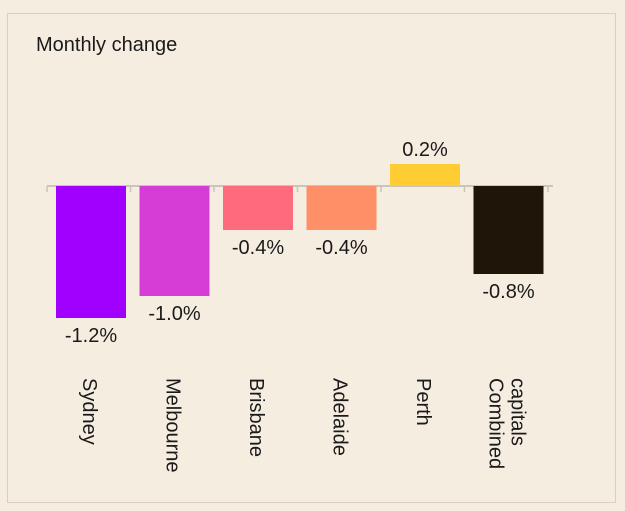 This screenshot has height=511, width=625. What do you see at coordinates (107, 45) in the screenshot?
I see `chart-title: Monthly change` at bounding box center [107, 45].